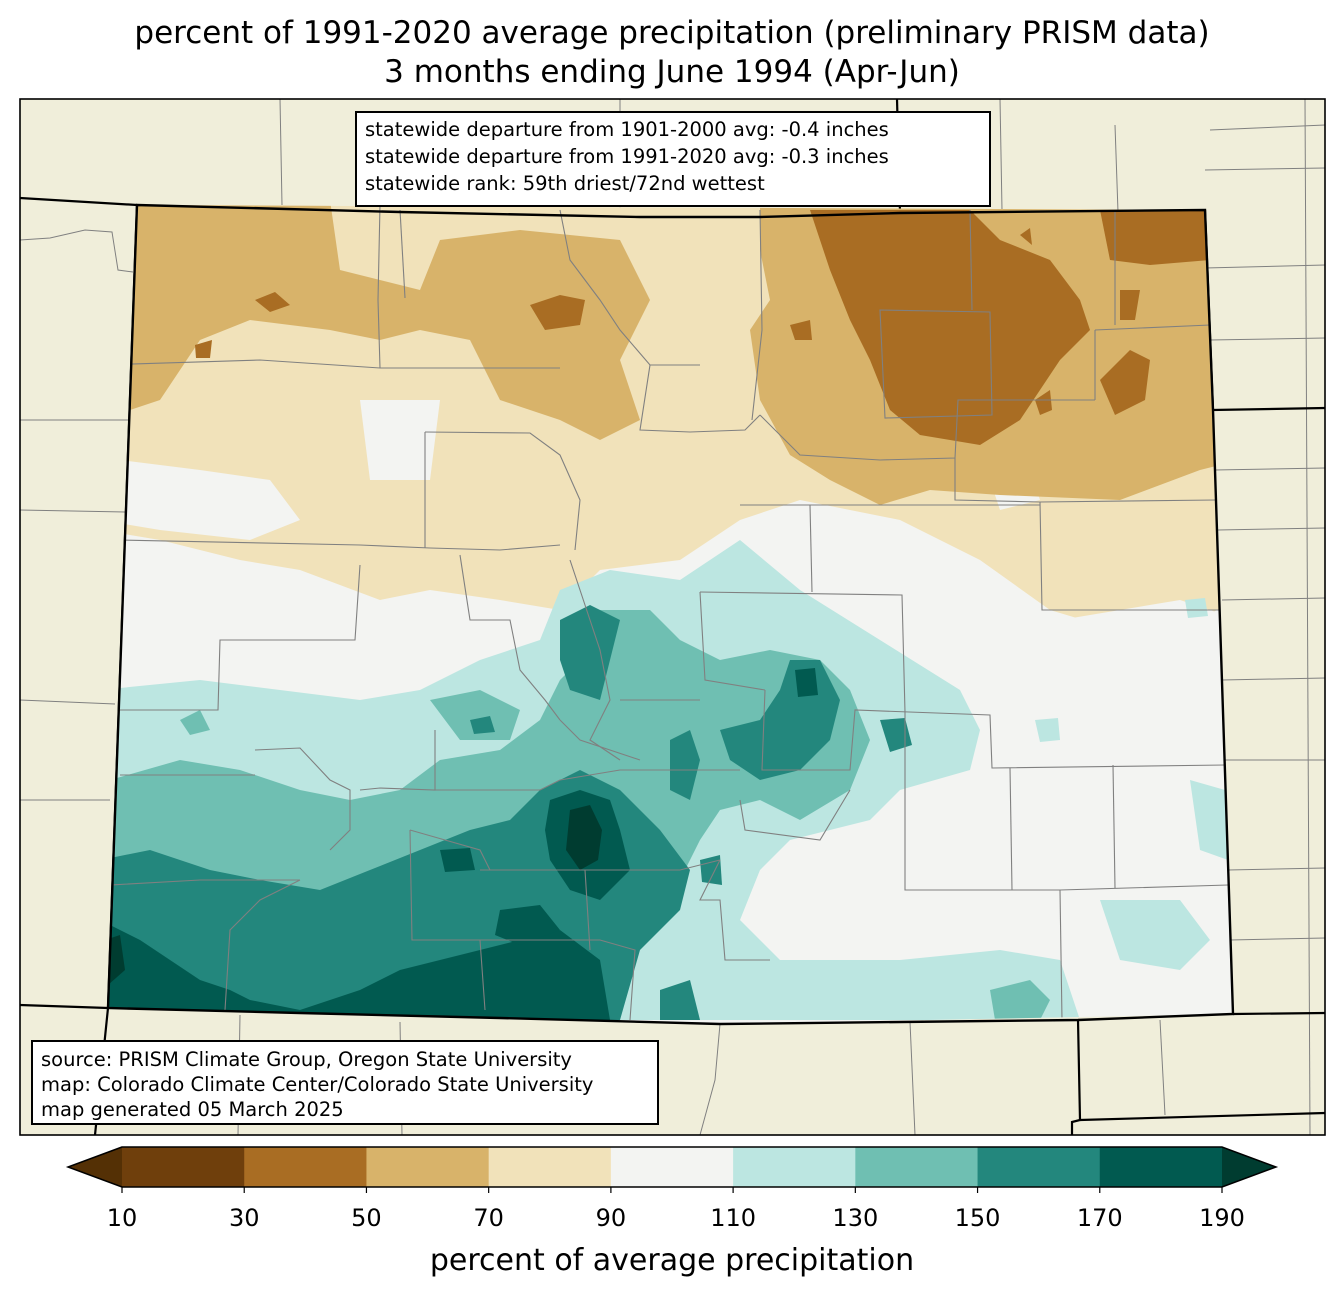 This screenshot has width=1344, height=1299. Describe the element at coordinates (672, 1260) in the screenshot. I see `colorbar-label: percent of average precipitation` at that location.